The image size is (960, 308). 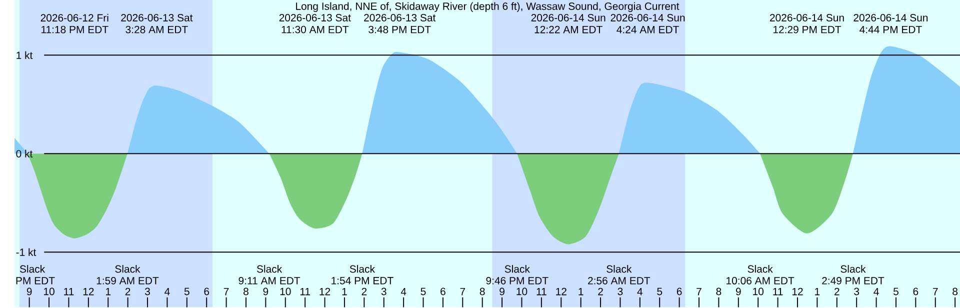 What do you see at coordinates (74, 18) in the screenshot?
I see `annotation: 2026-06-12 Fri` at bounding box center [74, 18].